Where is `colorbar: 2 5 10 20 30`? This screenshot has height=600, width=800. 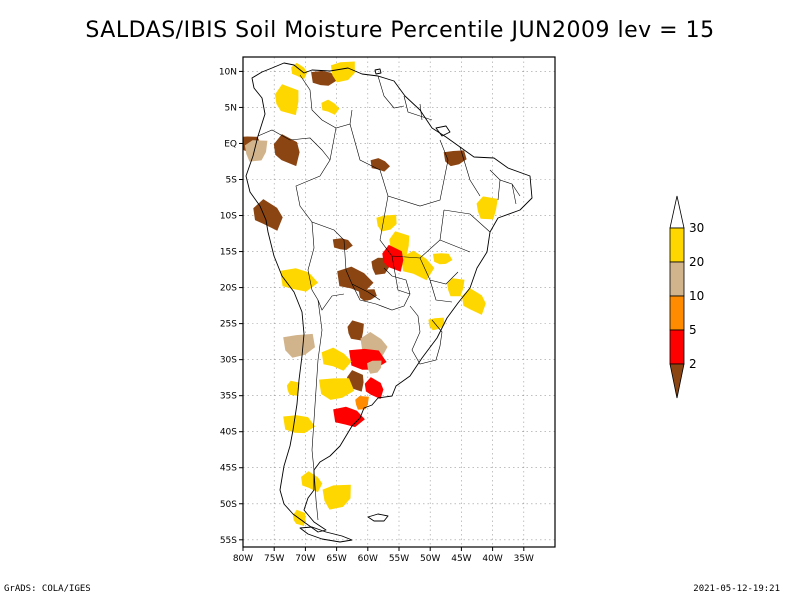
colorbar: 2 5 10 20 30 is located at coordinates (686, 297).